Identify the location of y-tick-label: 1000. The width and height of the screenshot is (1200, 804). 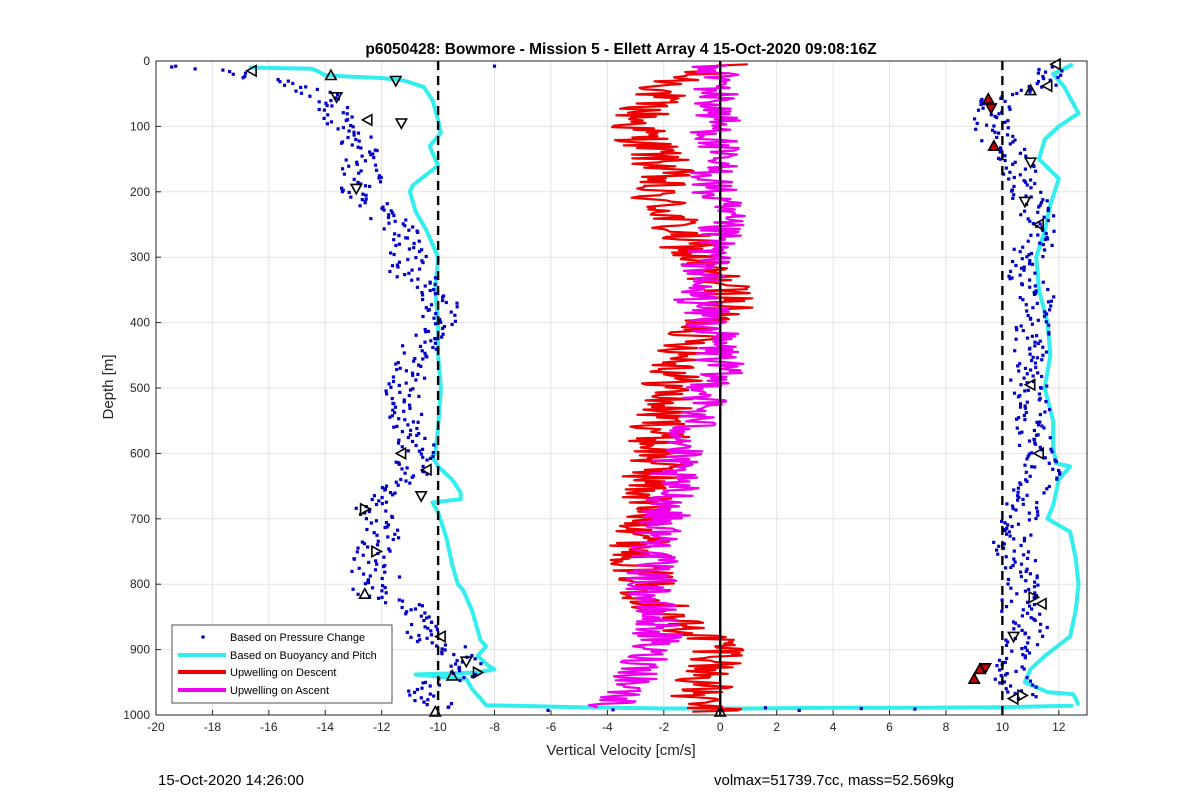
(136, 715).